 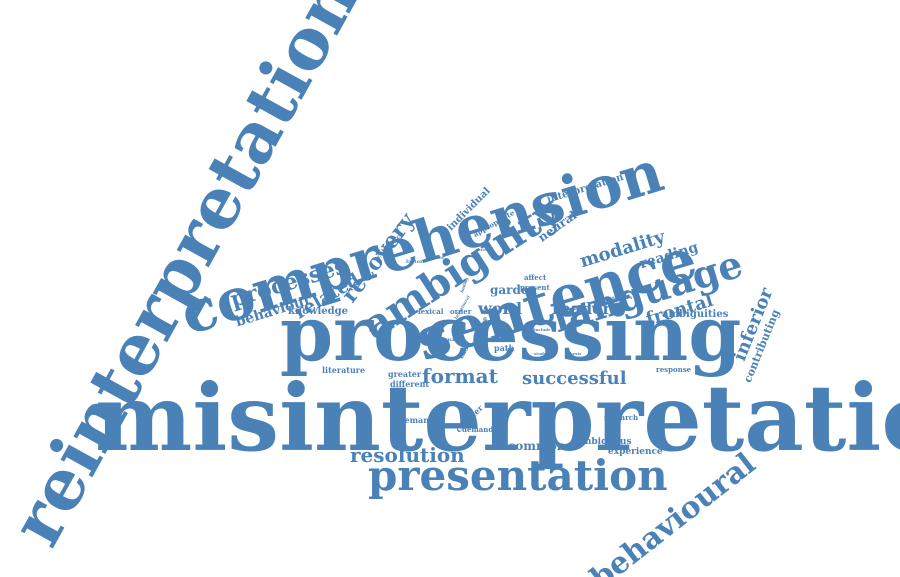 What do you see at coordinates (405, 374) in the screenshot?
I see `word-greater: greater` at bounding box center [405, 374].